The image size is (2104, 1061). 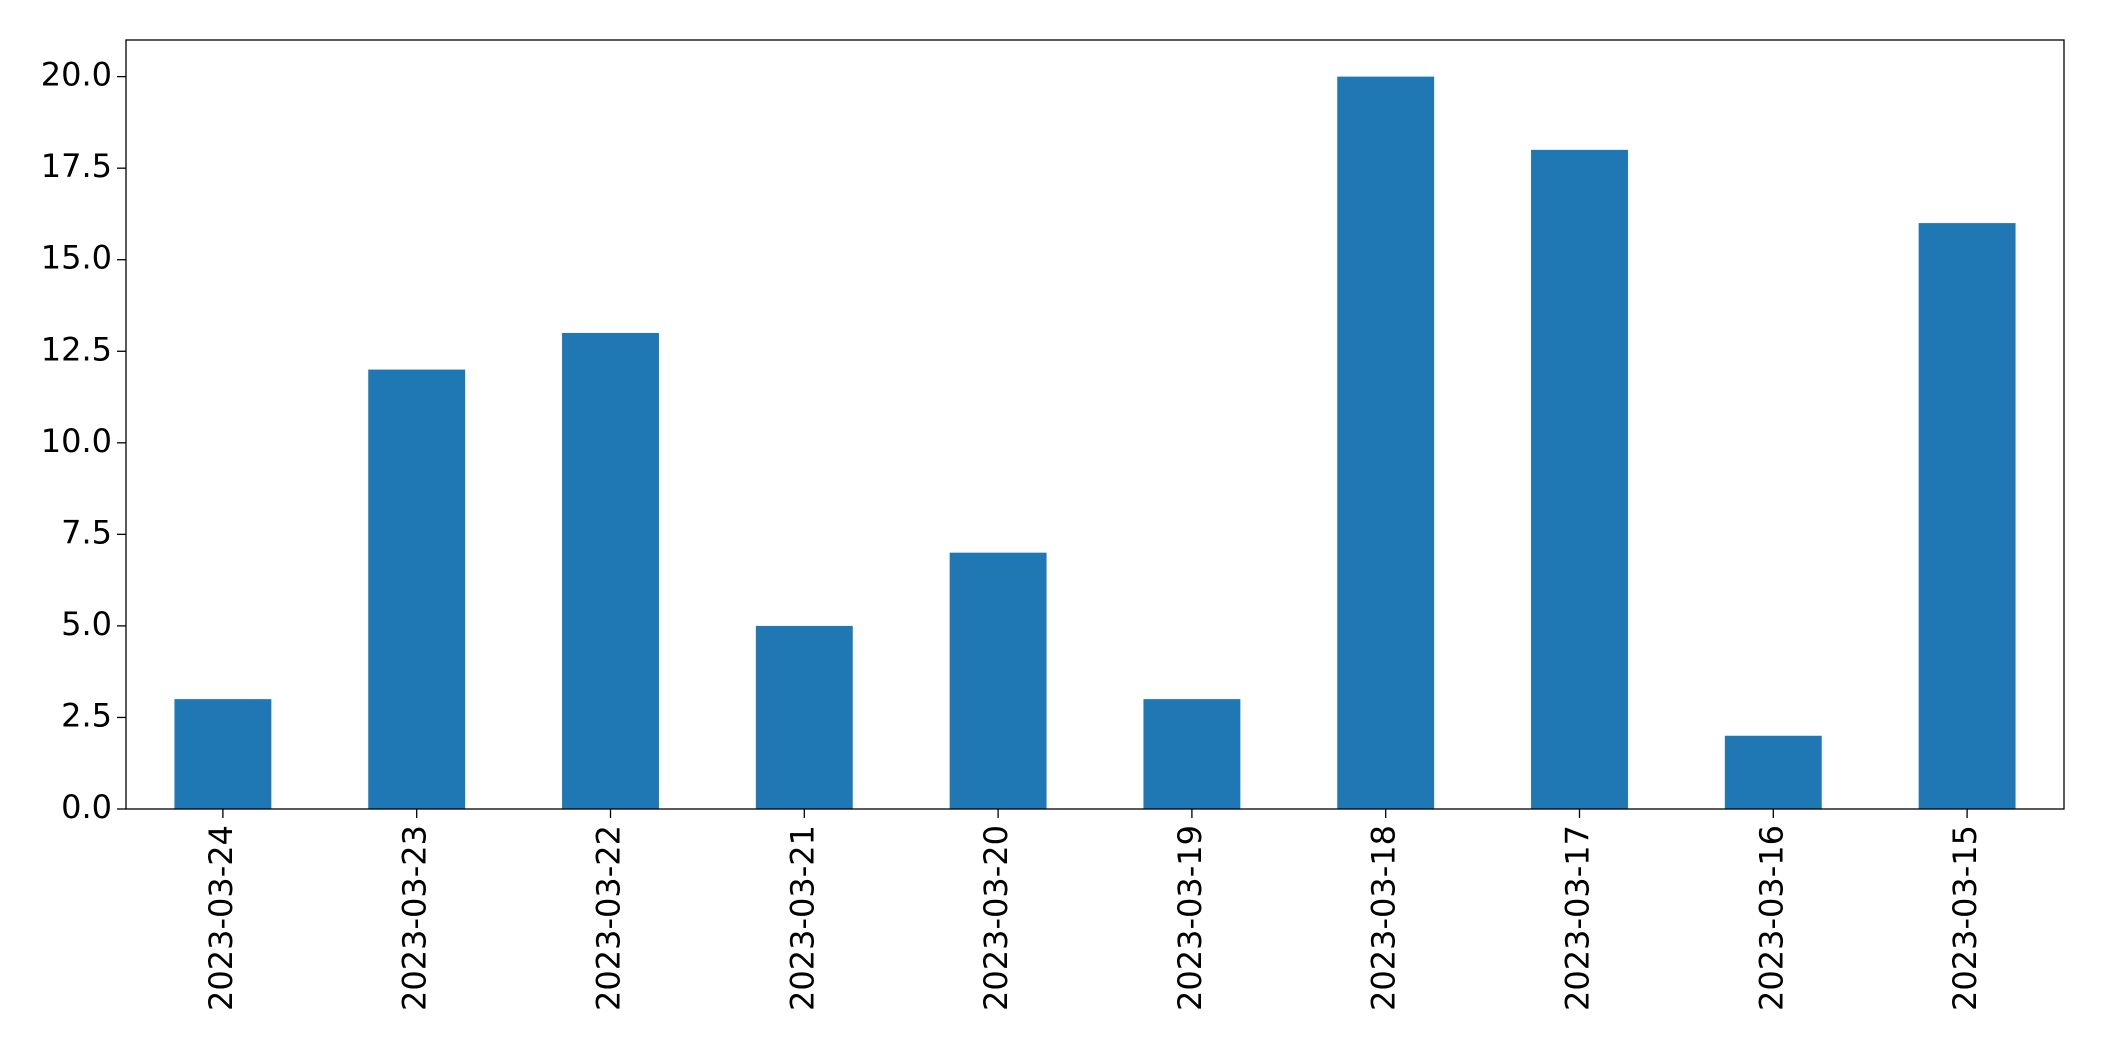 What do you see at coordinates (76, 441) in the screenshot?
I see `y-tick-label: 10.0` at bounding box center [76, 441].